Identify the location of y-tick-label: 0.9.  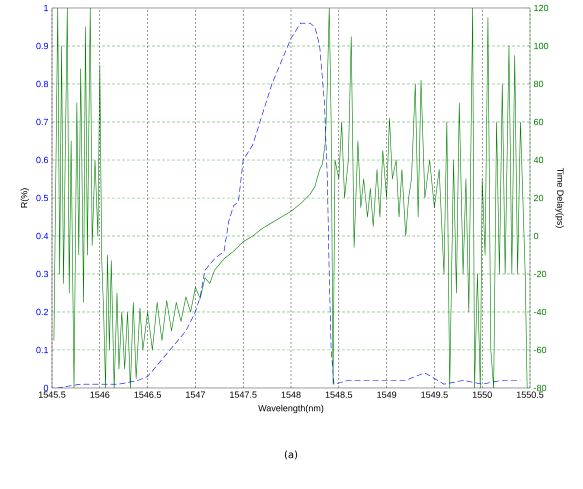
(42, 46).